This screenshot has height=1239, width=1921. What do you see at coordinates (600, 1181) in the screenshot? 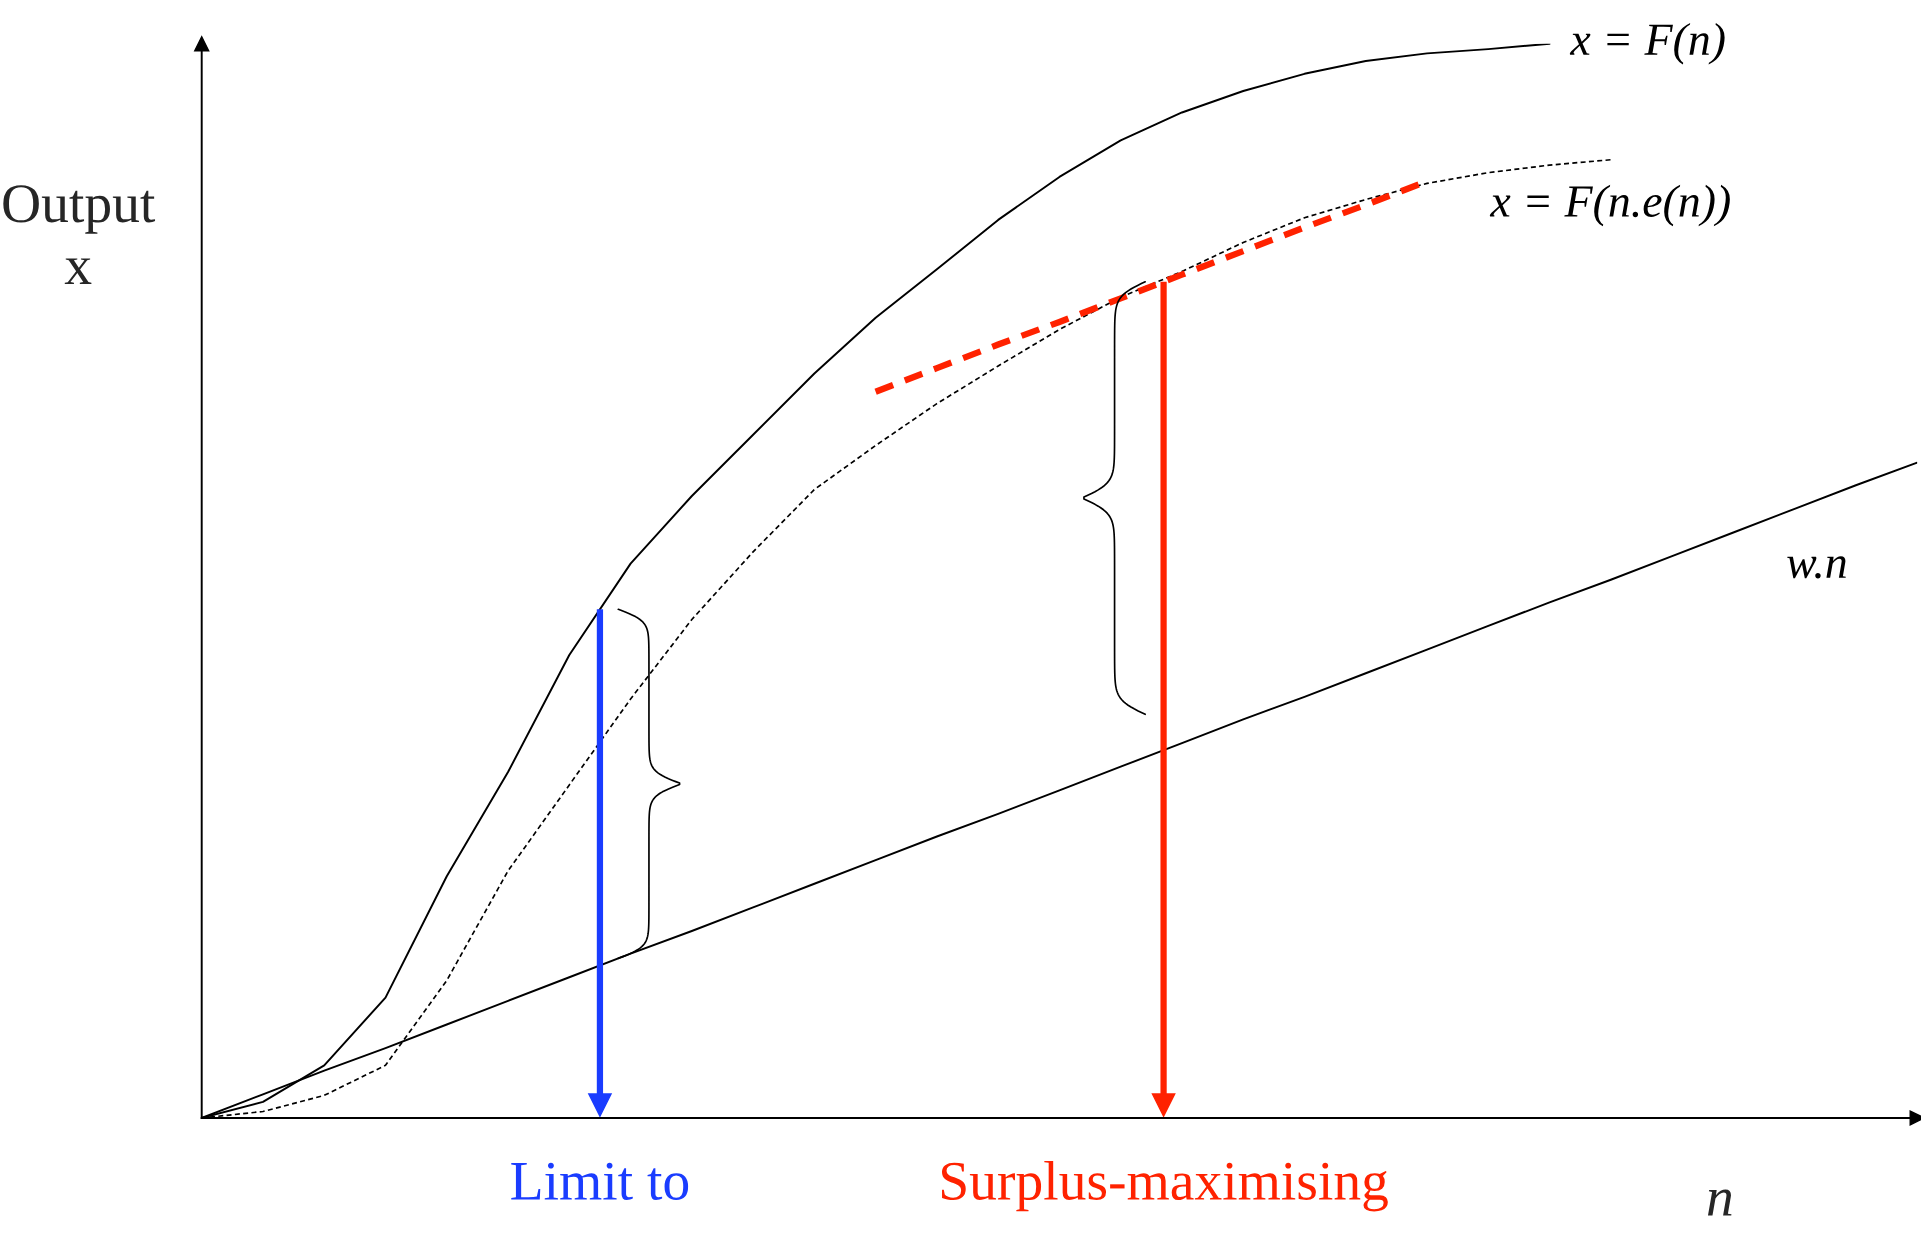
I see `text: Limit to` at bounding box center [600, 1181].